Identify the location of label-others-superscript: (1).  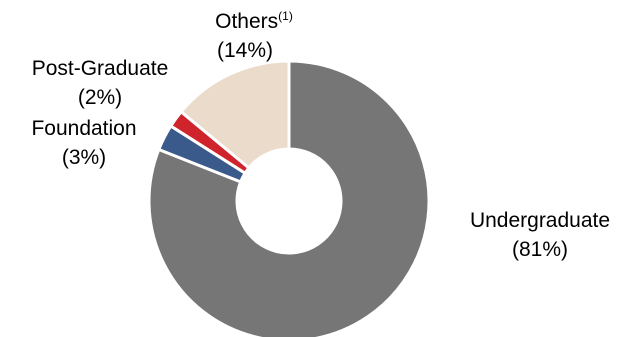
(285, 16).